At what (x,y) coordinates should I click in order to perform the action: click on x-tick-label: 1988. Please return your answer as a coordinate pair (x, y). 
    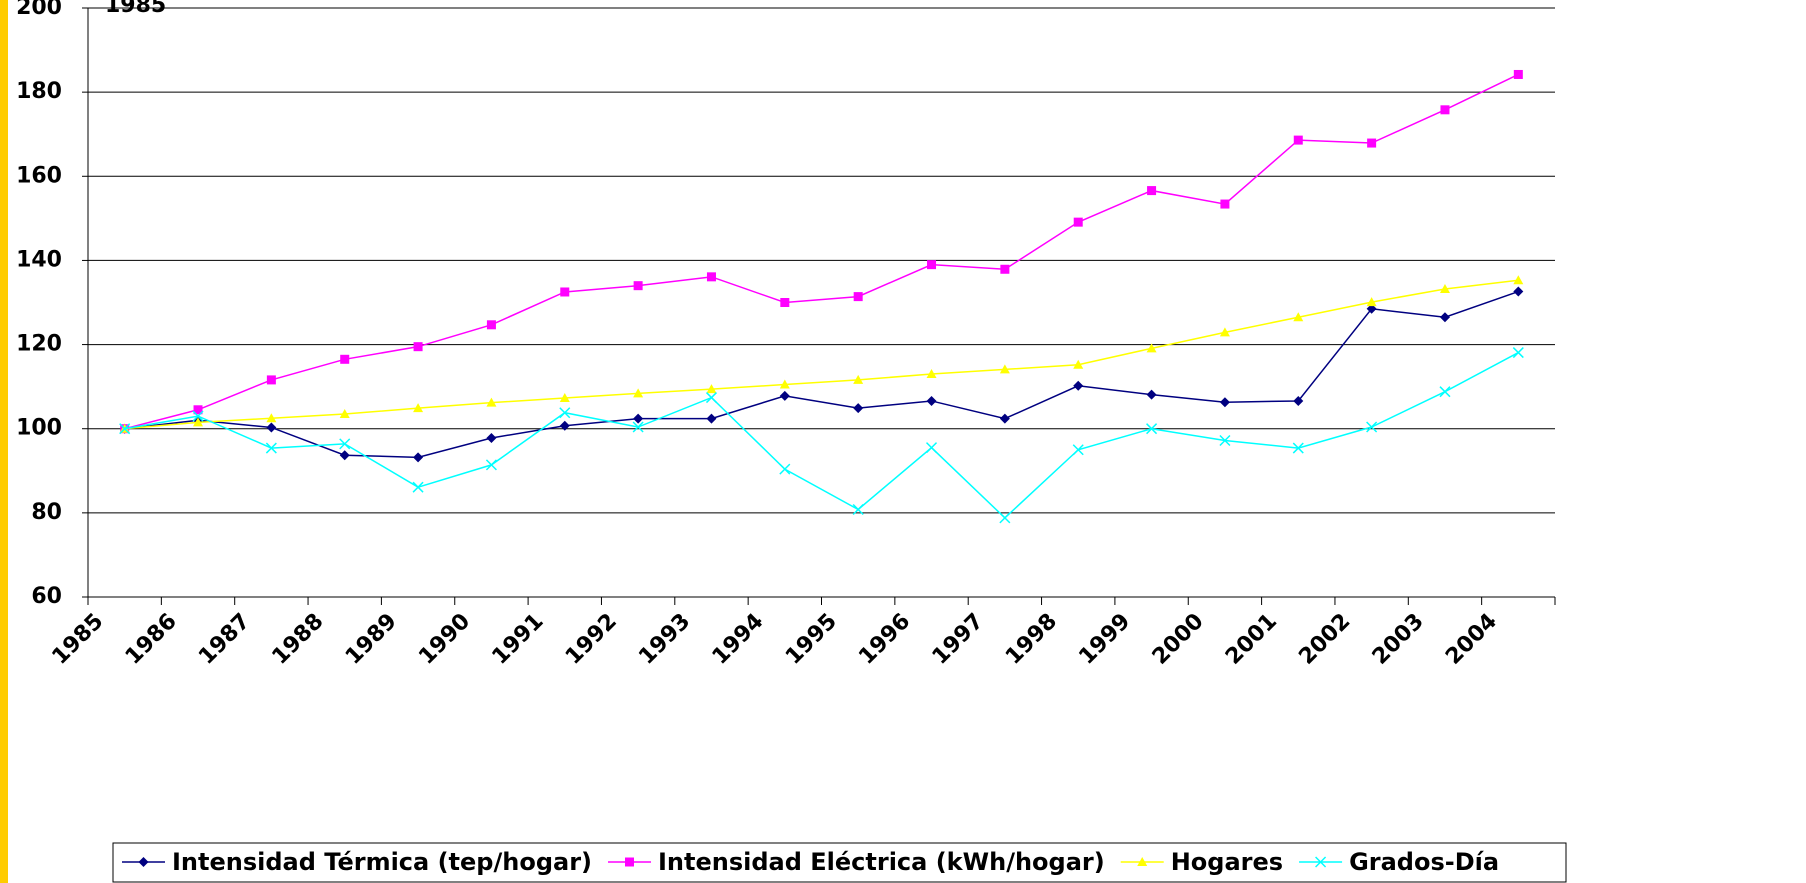
    Looking at the image, I should click on (298, 639).